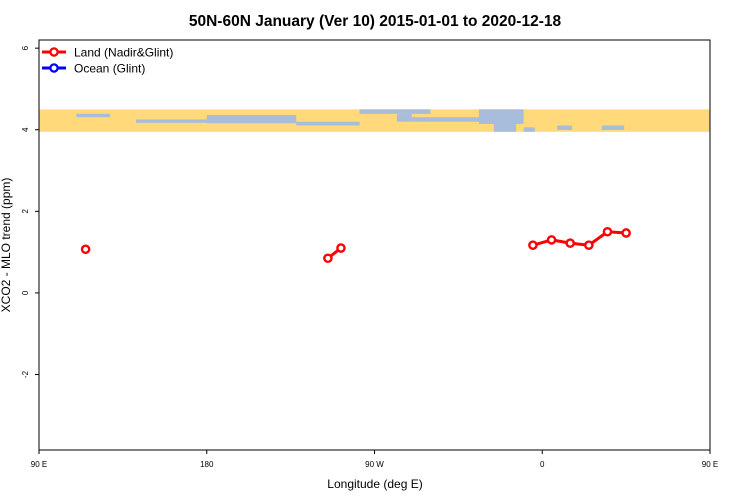 The image size is (750, 500). I want to click on legend-ocean-label: Ocean (Glint), so click(109, 69).